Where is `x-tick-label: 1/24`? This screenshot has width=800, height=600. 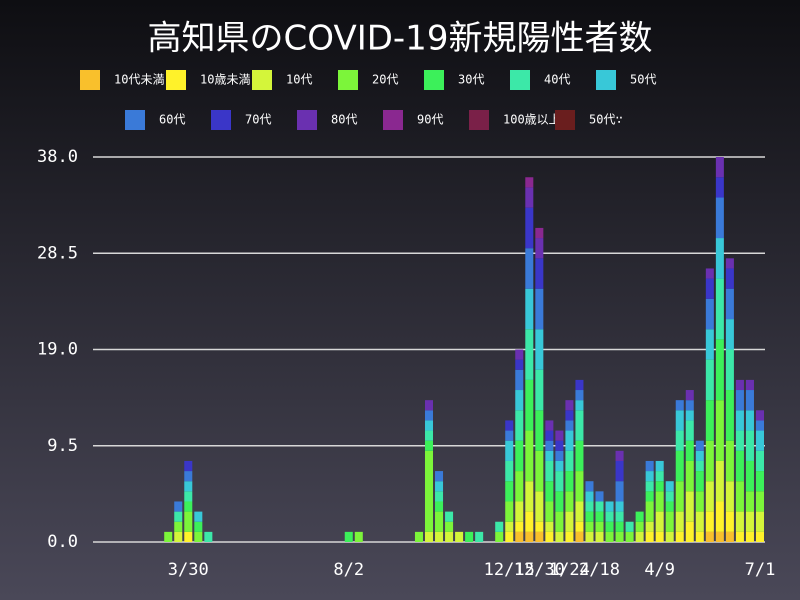
x-tick-label: 1/24 is located at coordinates (569, 570).